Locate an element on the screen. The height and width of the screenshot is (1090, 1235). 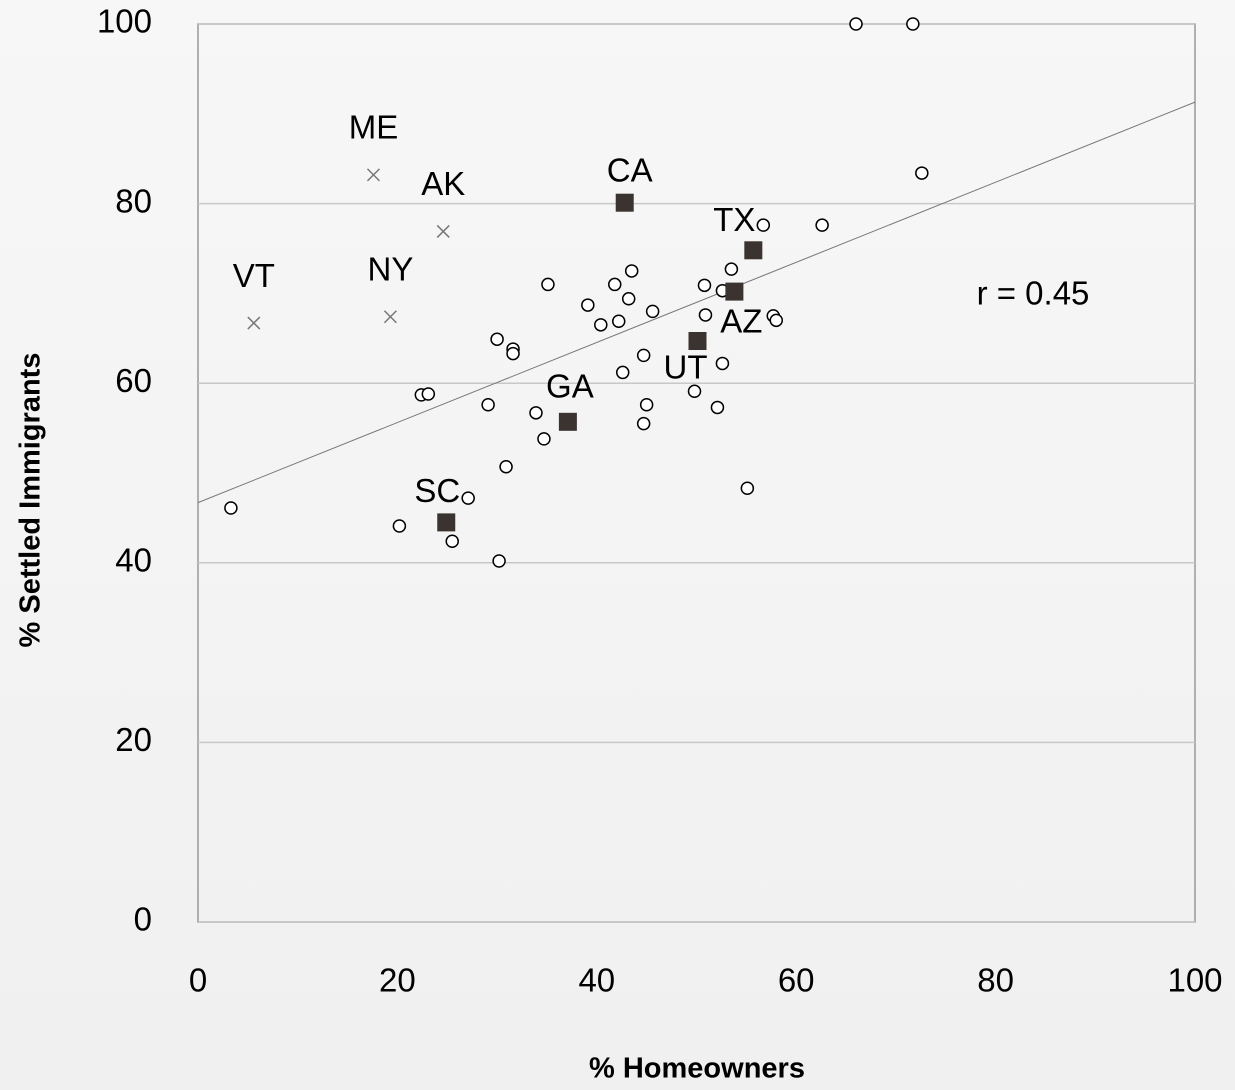
x-tick-label: 0 is located at coordinates (198, 980).